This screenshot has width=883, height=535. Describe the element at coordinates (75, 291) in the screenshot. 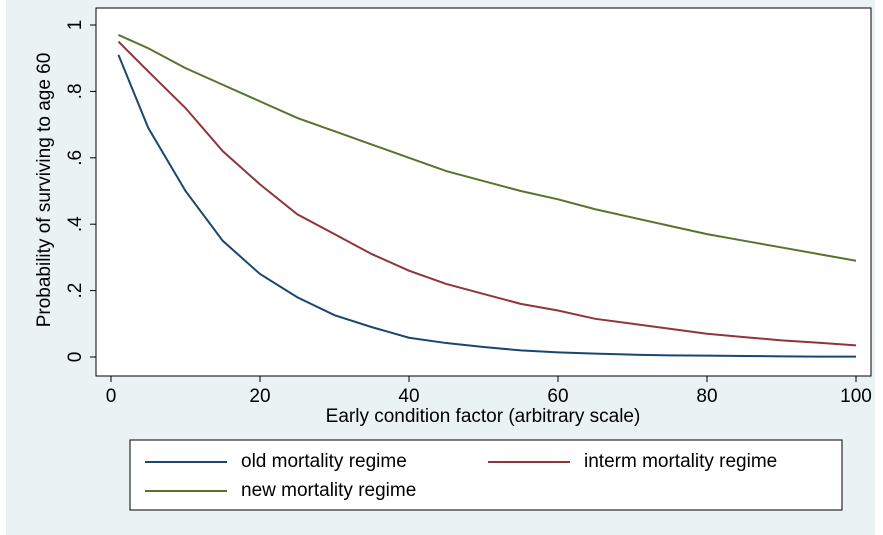

I see `y-tick-label: .2` at that location.